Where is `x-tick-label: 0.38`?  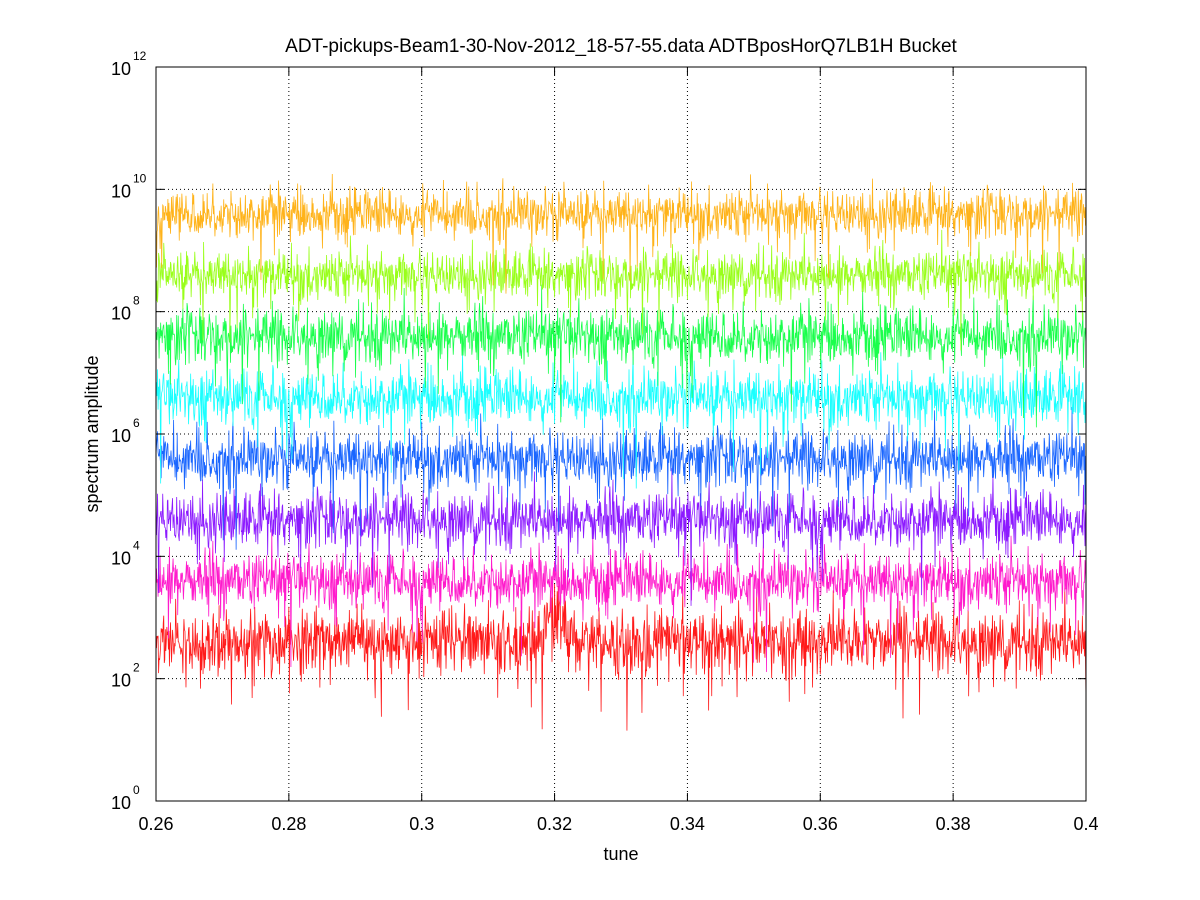 x-tick-label: 0.38 is located at coordinates (953, 824).